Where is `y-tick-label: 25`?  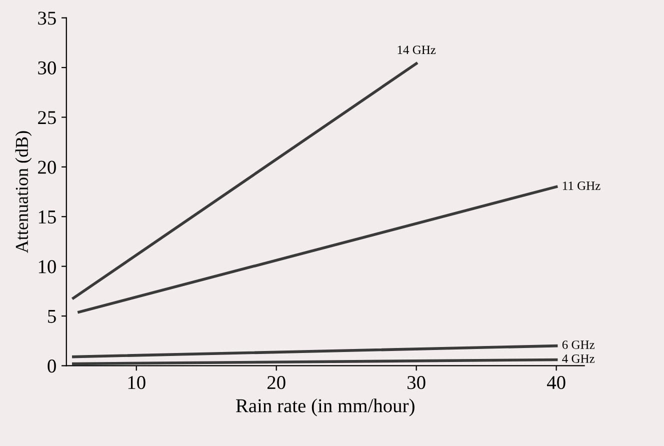 y-tick-label: 25 is located at coordinates (47, 117).